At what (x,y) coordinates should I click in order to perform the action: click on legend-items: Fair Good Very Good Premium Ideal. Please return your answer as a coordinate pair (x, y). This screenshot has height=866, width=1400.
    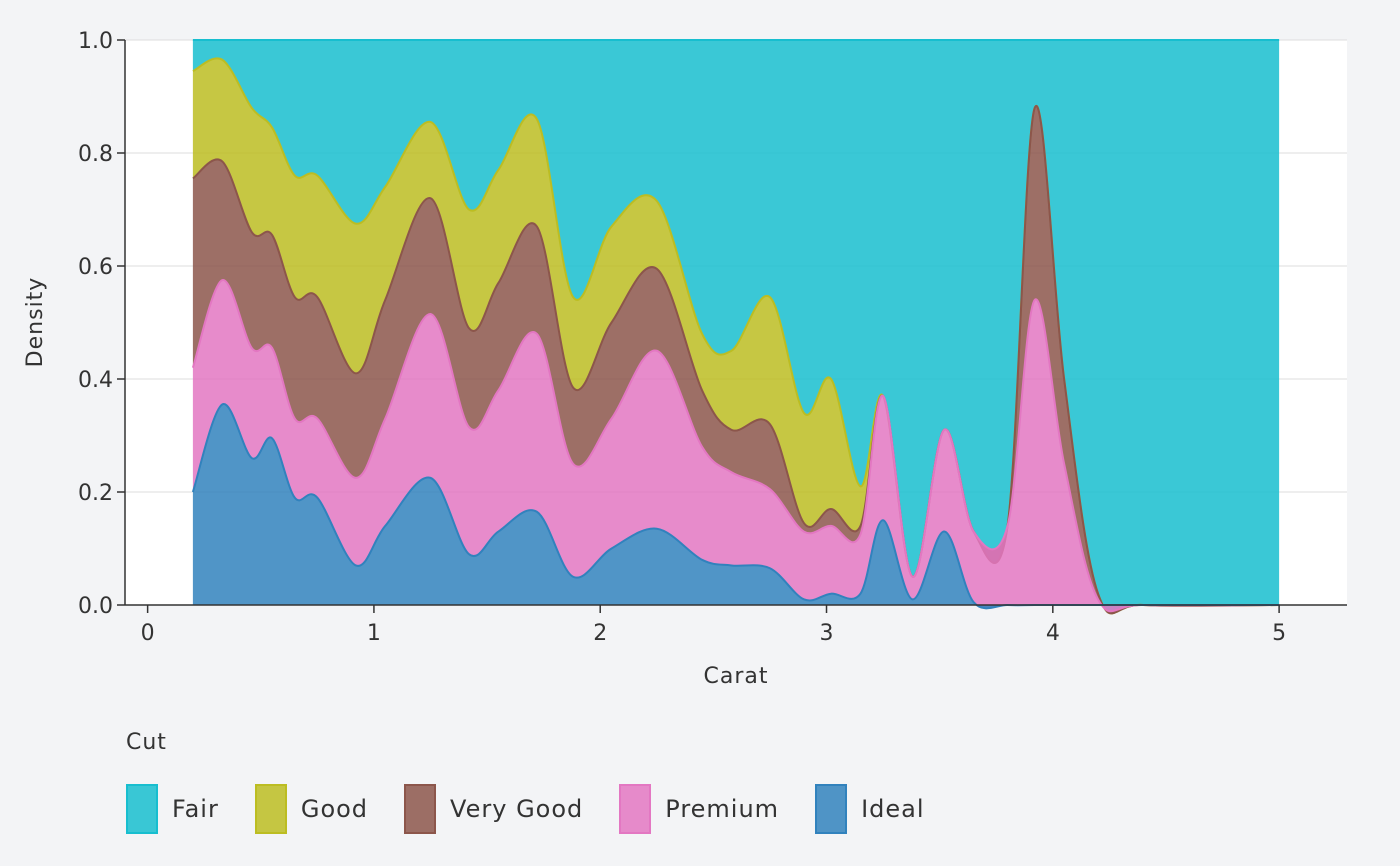
    Looking at the image, I should click on (543, 809).